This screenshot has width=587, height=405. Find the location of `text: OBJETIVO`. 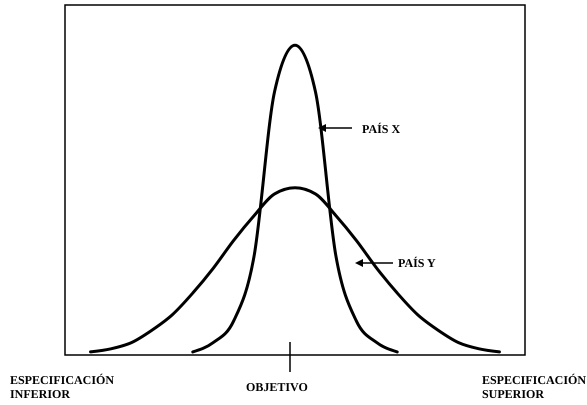

text: OBJETIVO is located at coordinates (277, 387).